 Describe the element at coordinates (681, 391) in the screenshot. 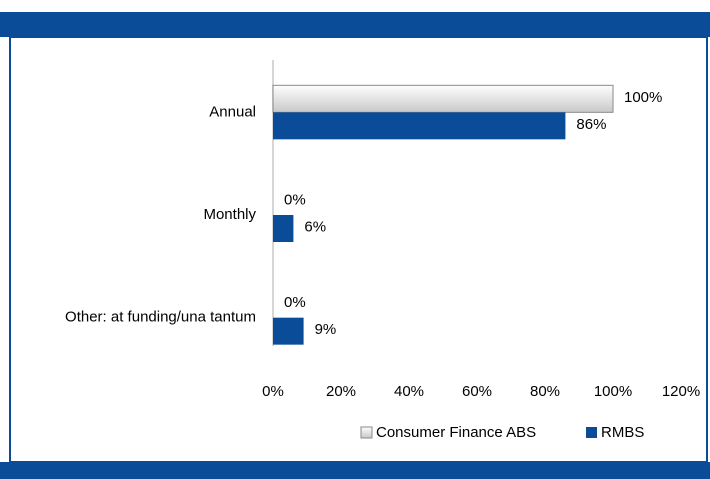

I see `x-tick-label: 120%` at that location.